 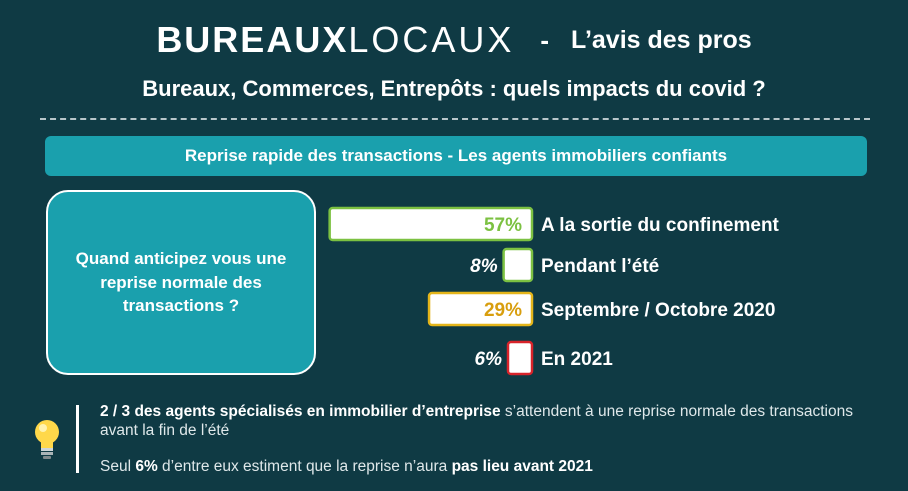 What do you see at coordinates (47, 439) in the screenshot?
I see `lightbulb-icon` at bounding box center [47, 439].